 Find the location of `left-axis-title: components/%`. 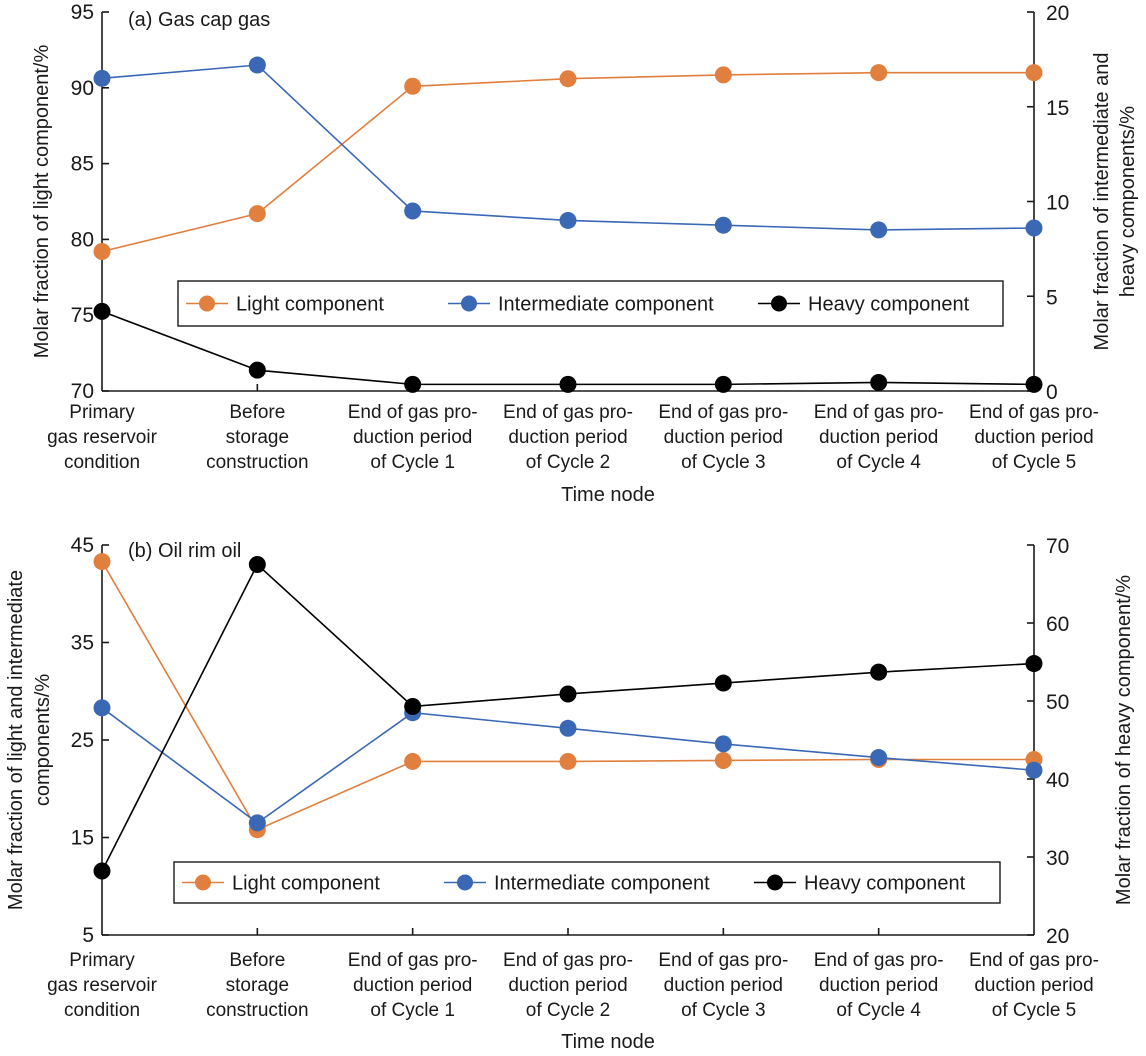

left-axis-title: components/% is located at coordinates (43, 740).